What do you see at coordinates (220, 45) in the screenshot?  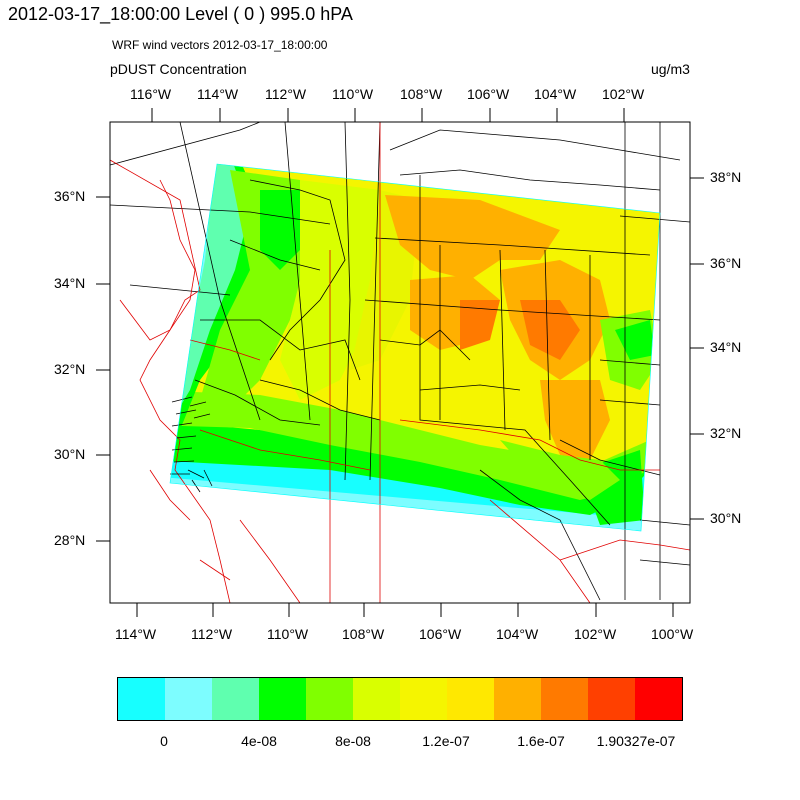 I see `wind-vectors-subtitle: WRF wind vectors 2012-03-17_18:00:00` at bounding box center [220, 45].